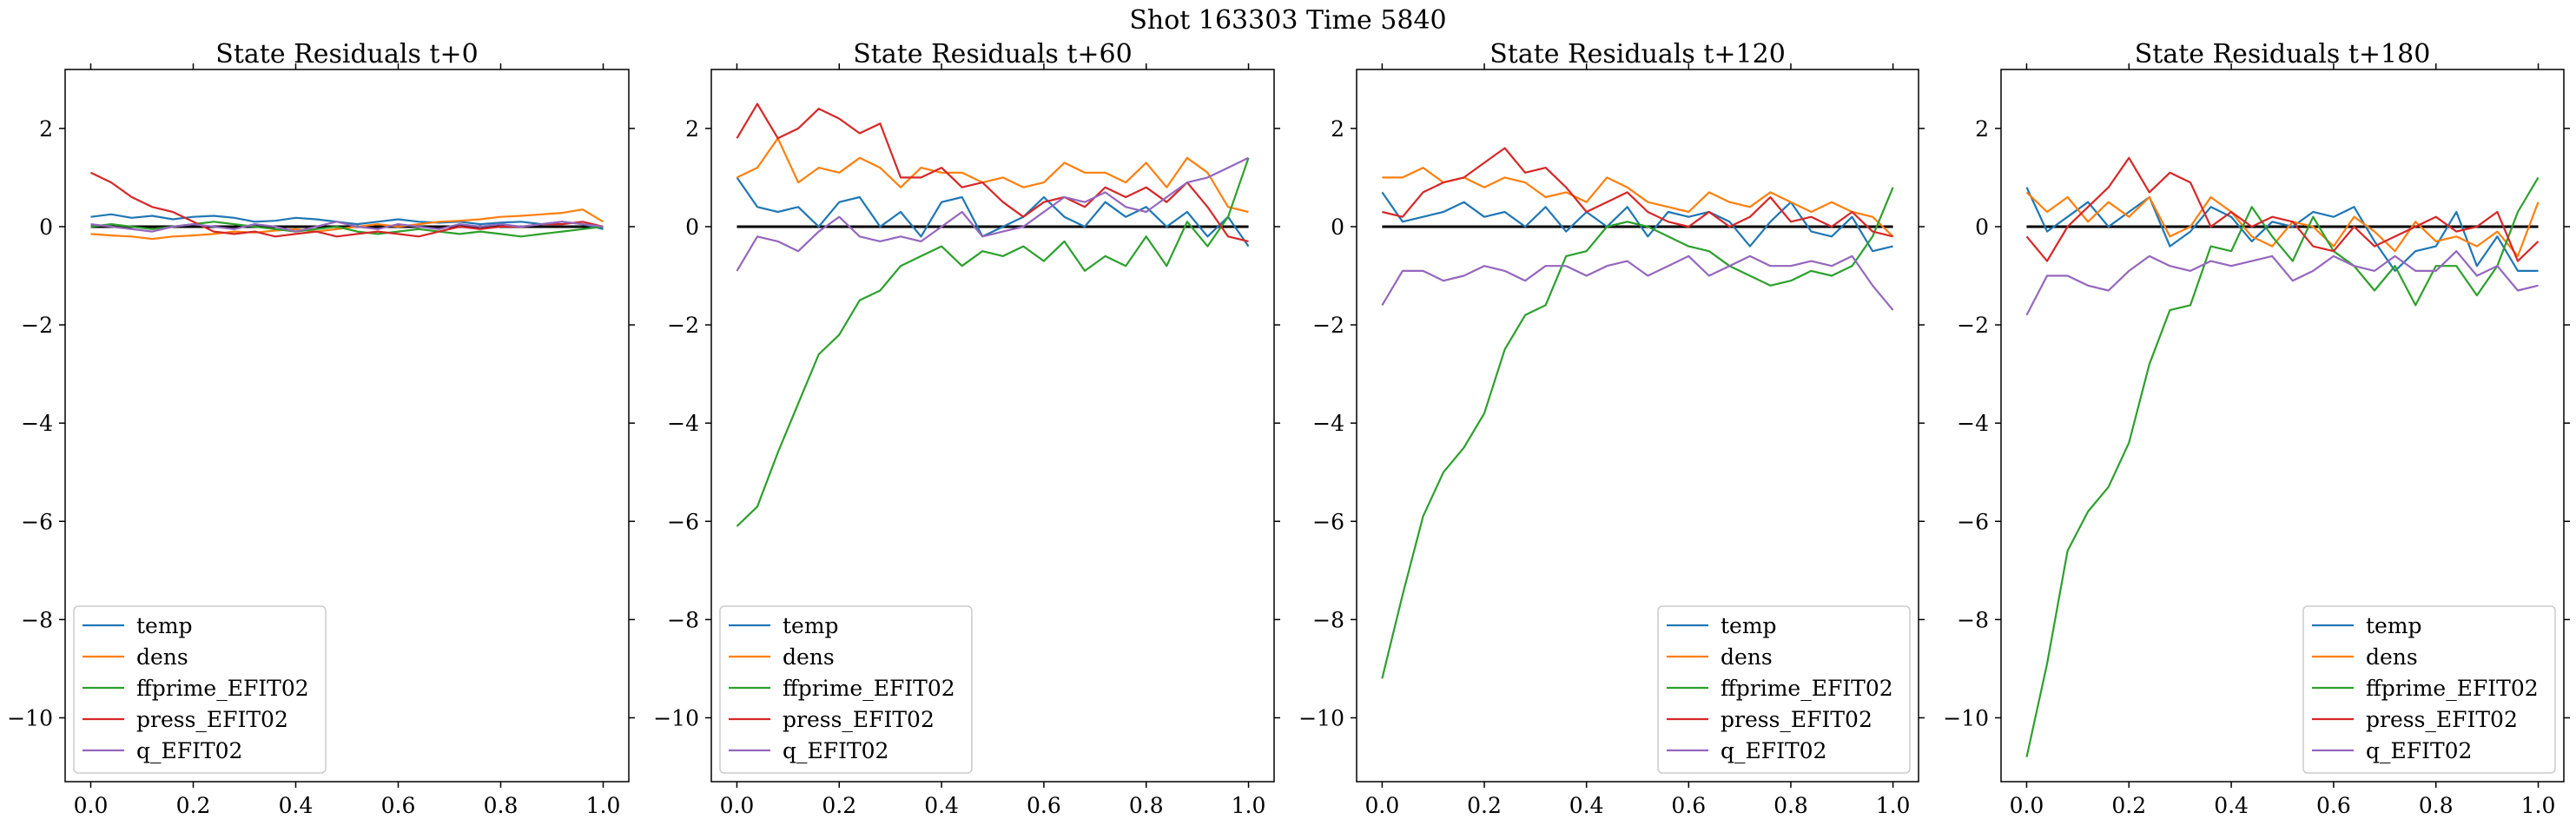 The image size is (2576, 819). What do you see at coordinates (1638, 54) in the screenshot?
I see `chart-title: State Residuals t+120` at bounding box center [1638, 54].